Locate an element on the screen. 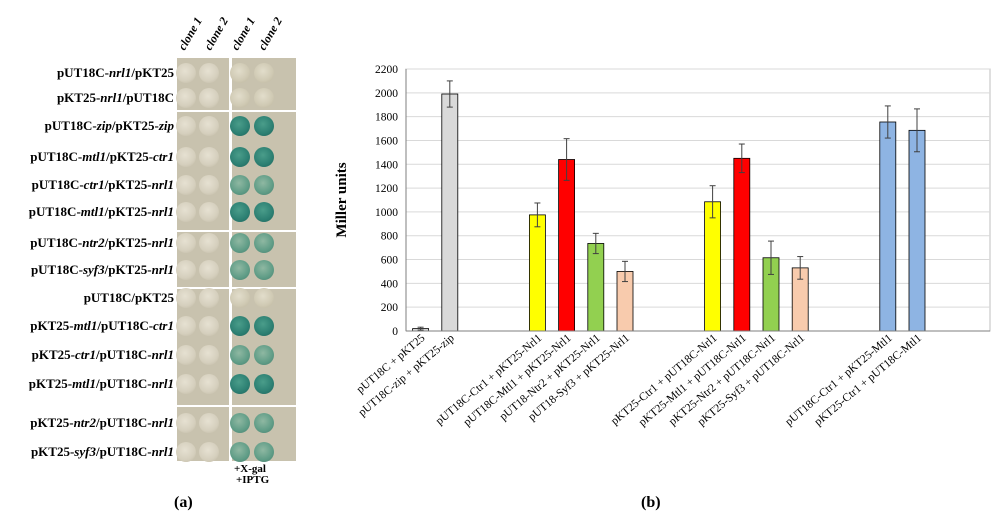 Image resolution: width=998 pixels, height=526 pixels. construct-label: pKT25-ctr1/pUT18C-nrl1 is located at coordinates (103, 355).